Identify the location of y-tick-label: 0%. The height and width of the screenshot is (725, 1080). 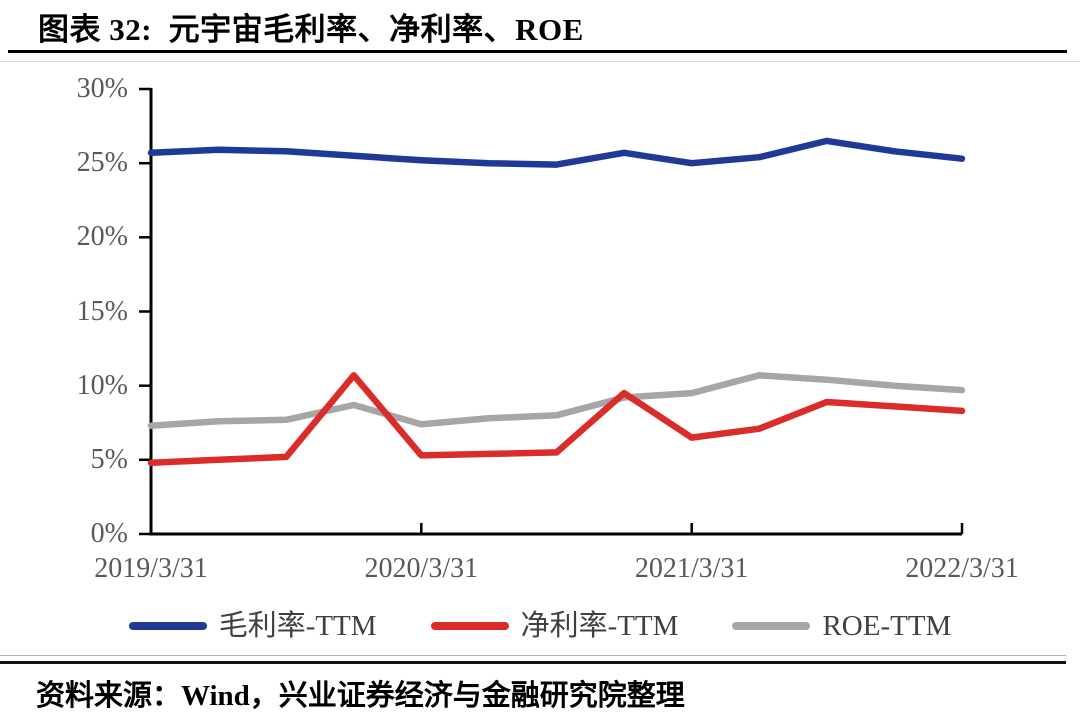
(109, 533).